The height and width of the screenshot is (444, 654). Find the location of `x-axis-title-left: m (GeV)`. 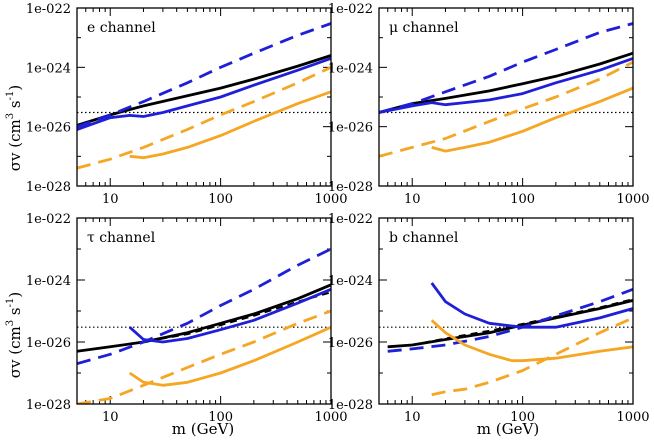

x-axis-title-left: m (GeV) is located at coordinates (203, 429).